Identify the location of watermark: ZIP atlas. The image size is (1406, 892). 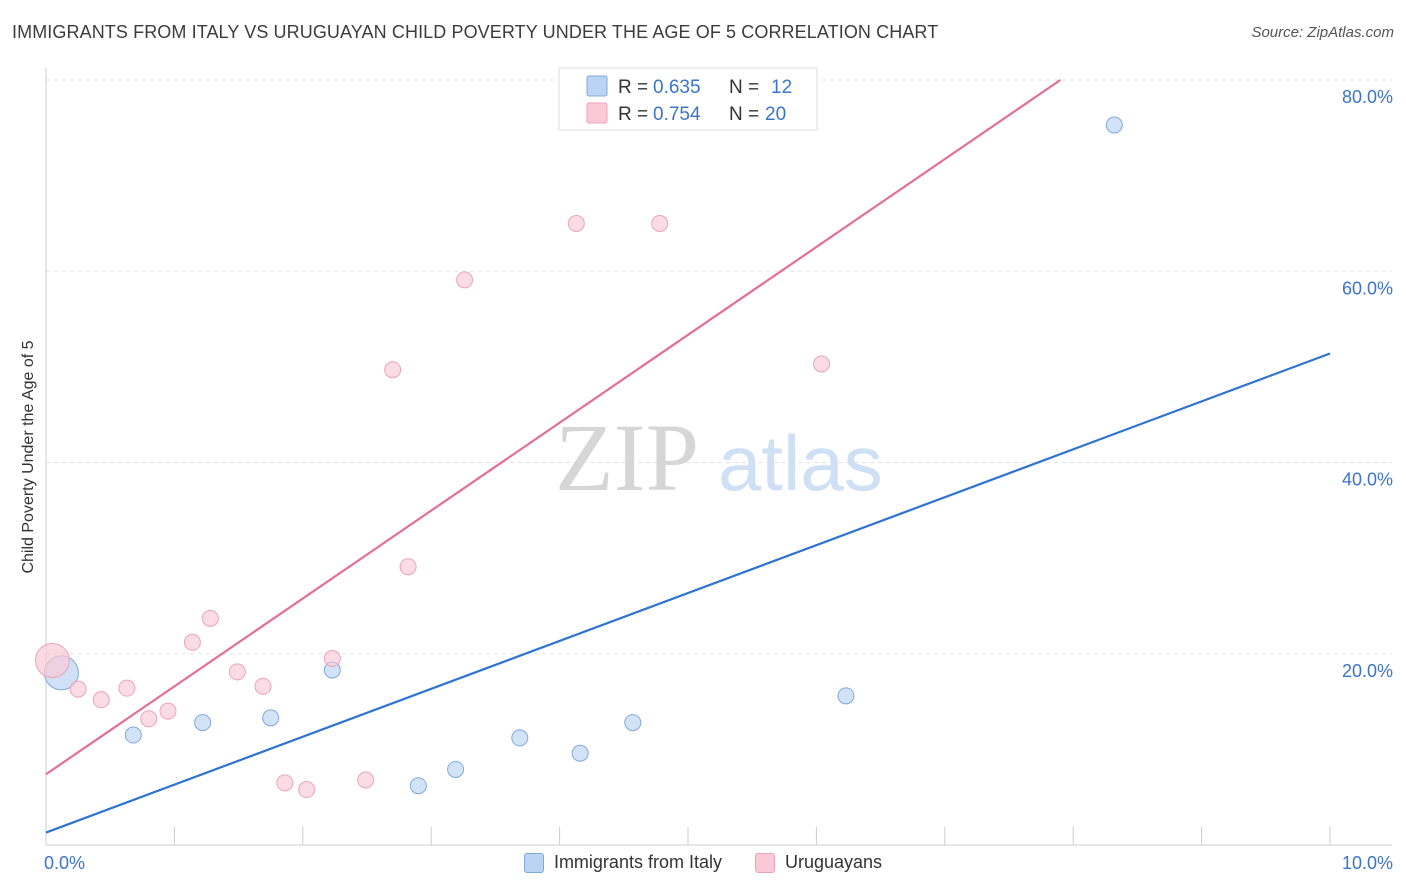
(719, 457).